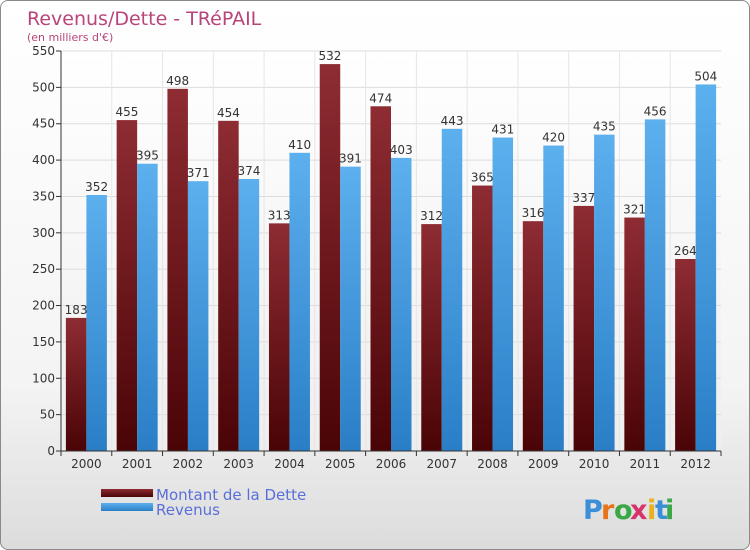 Image resolution: width=750 pixels, height=550 pixels. I want to click on proxiti-logo: Pr ox iti, so click(628, 510).